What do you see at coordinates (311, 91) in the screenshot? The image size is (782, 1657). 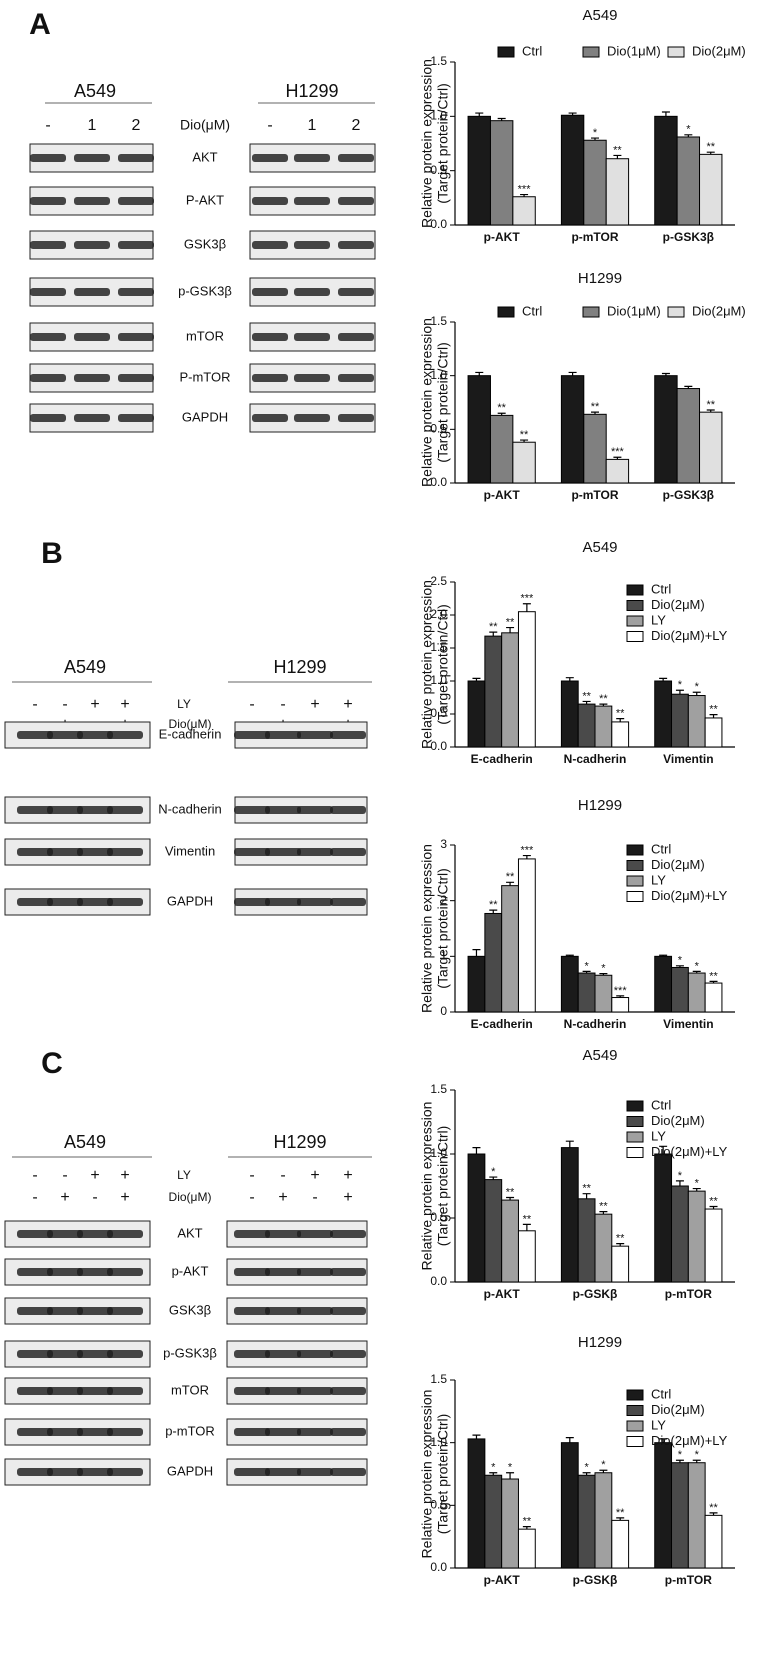 I see `cell-line-label: H1299` at bounding box center [311, 91].